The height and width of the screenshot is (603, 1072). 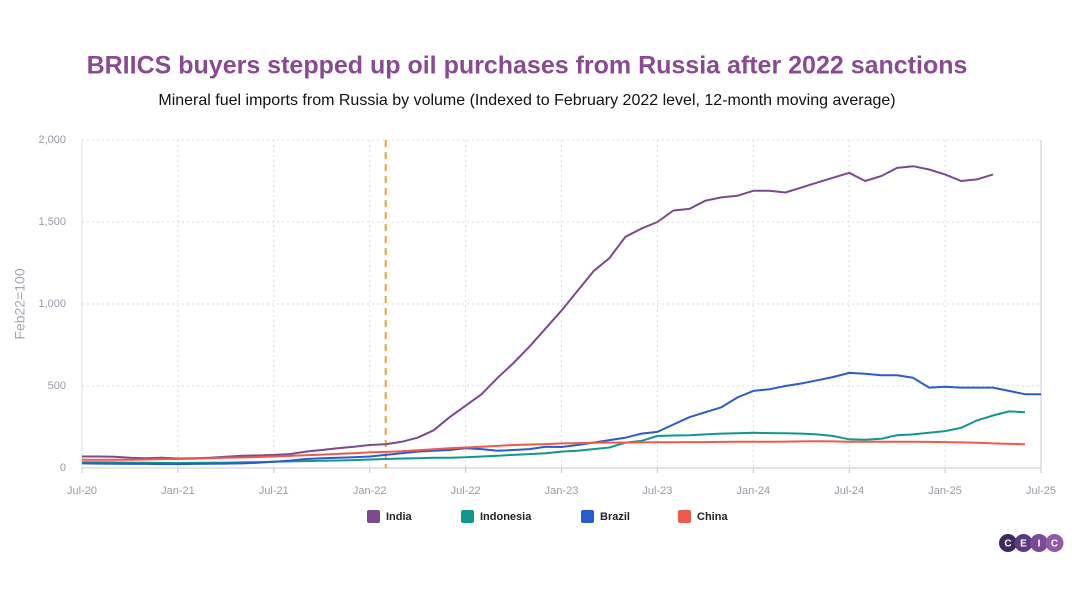 What do you see at coordinates (849, 491) in the screenshot?
I see `x-tick-label: Jul-24` at bounding box center [849, 491].